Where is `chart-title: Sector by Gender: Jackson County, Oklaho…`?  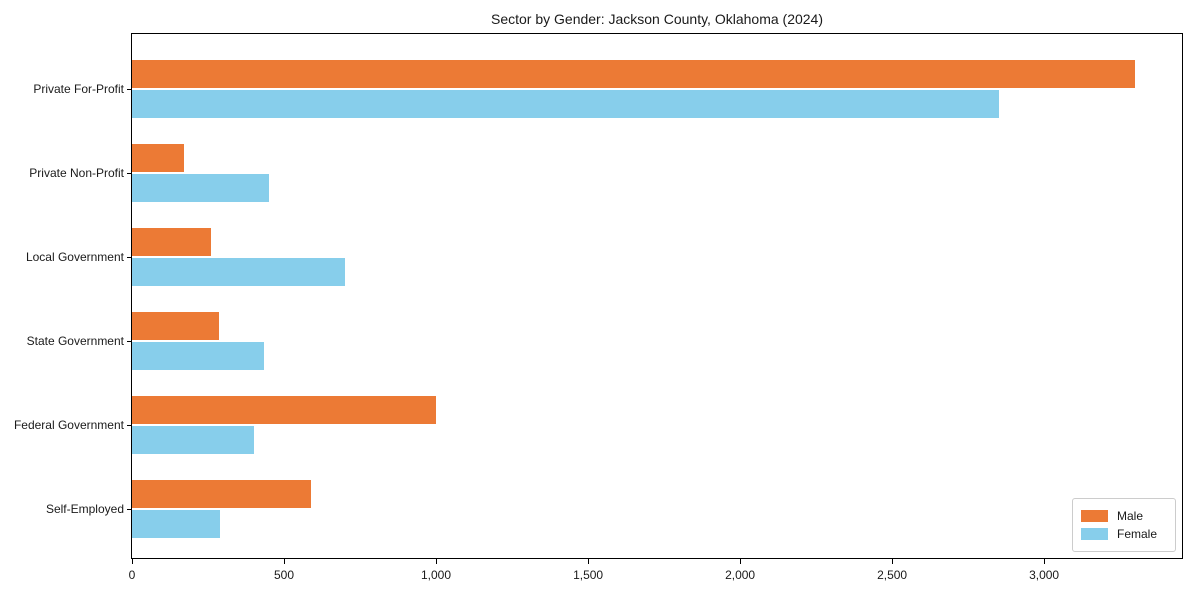
chart-title: Sector by Gender: Jackson County, Oklaho… is located at coordinates (656, 19).